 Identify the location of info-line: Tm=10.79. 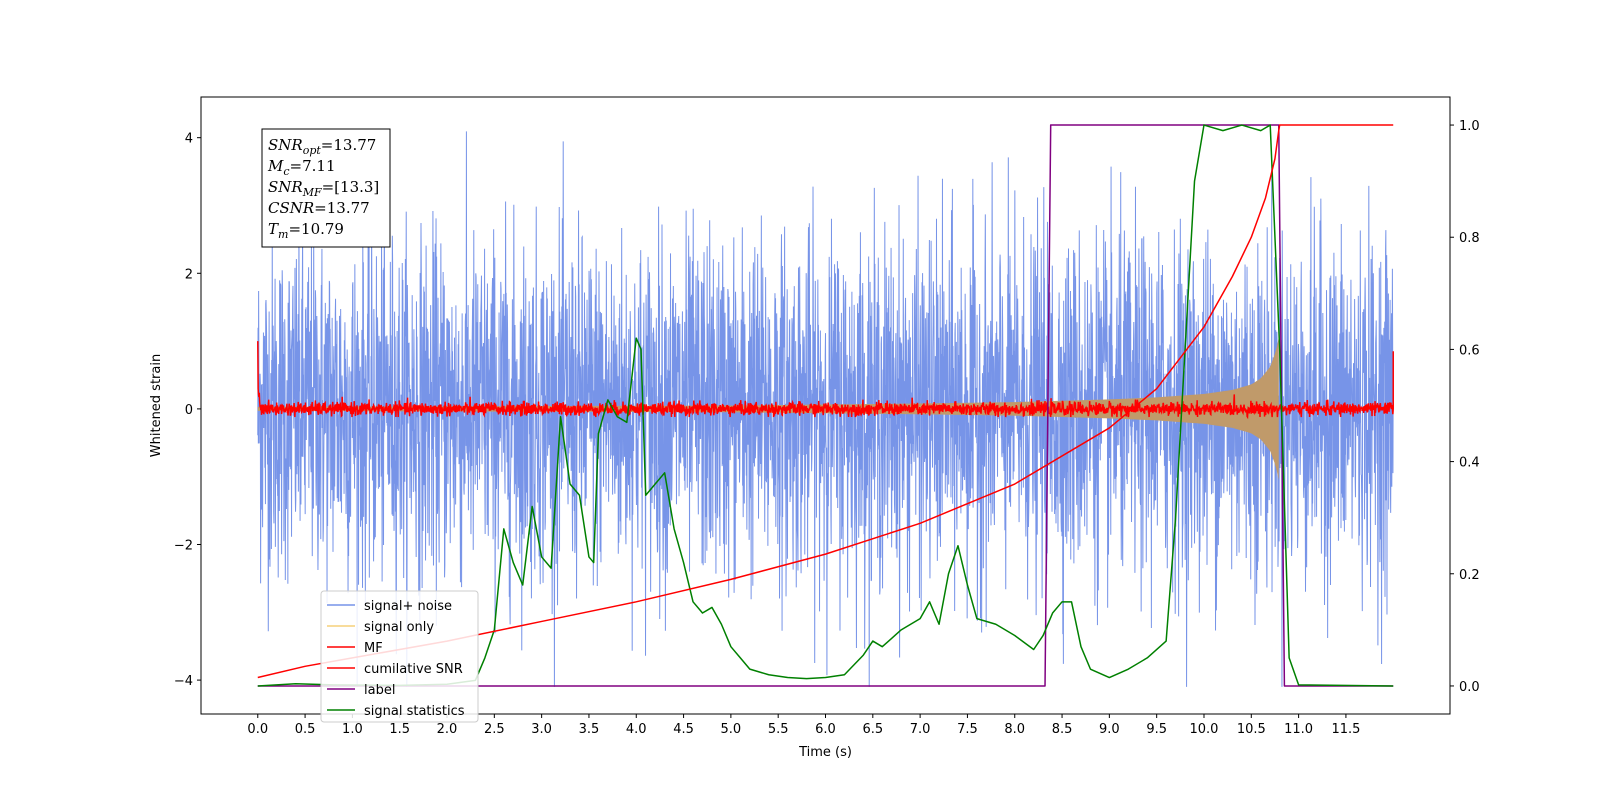
(306, 230).